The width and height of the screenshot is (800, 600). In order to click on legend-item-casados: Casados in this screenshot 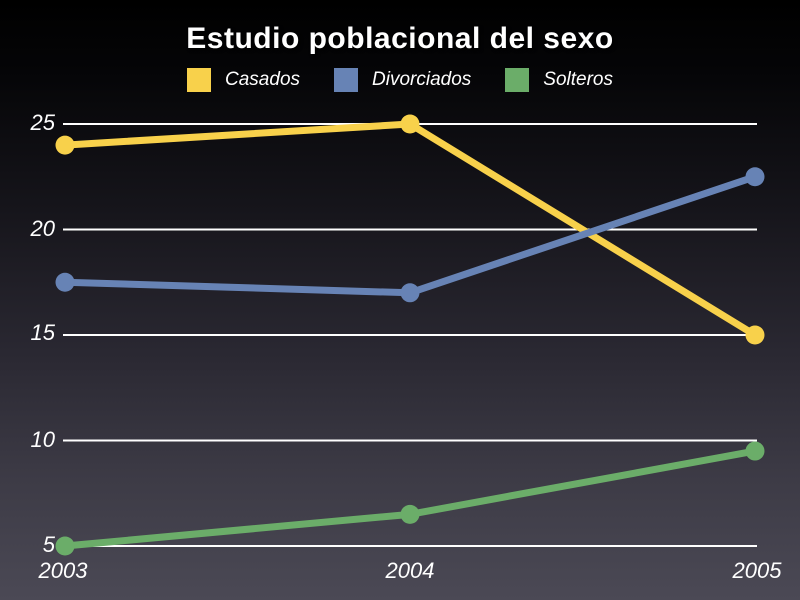, I will do `click(243, 80)`.